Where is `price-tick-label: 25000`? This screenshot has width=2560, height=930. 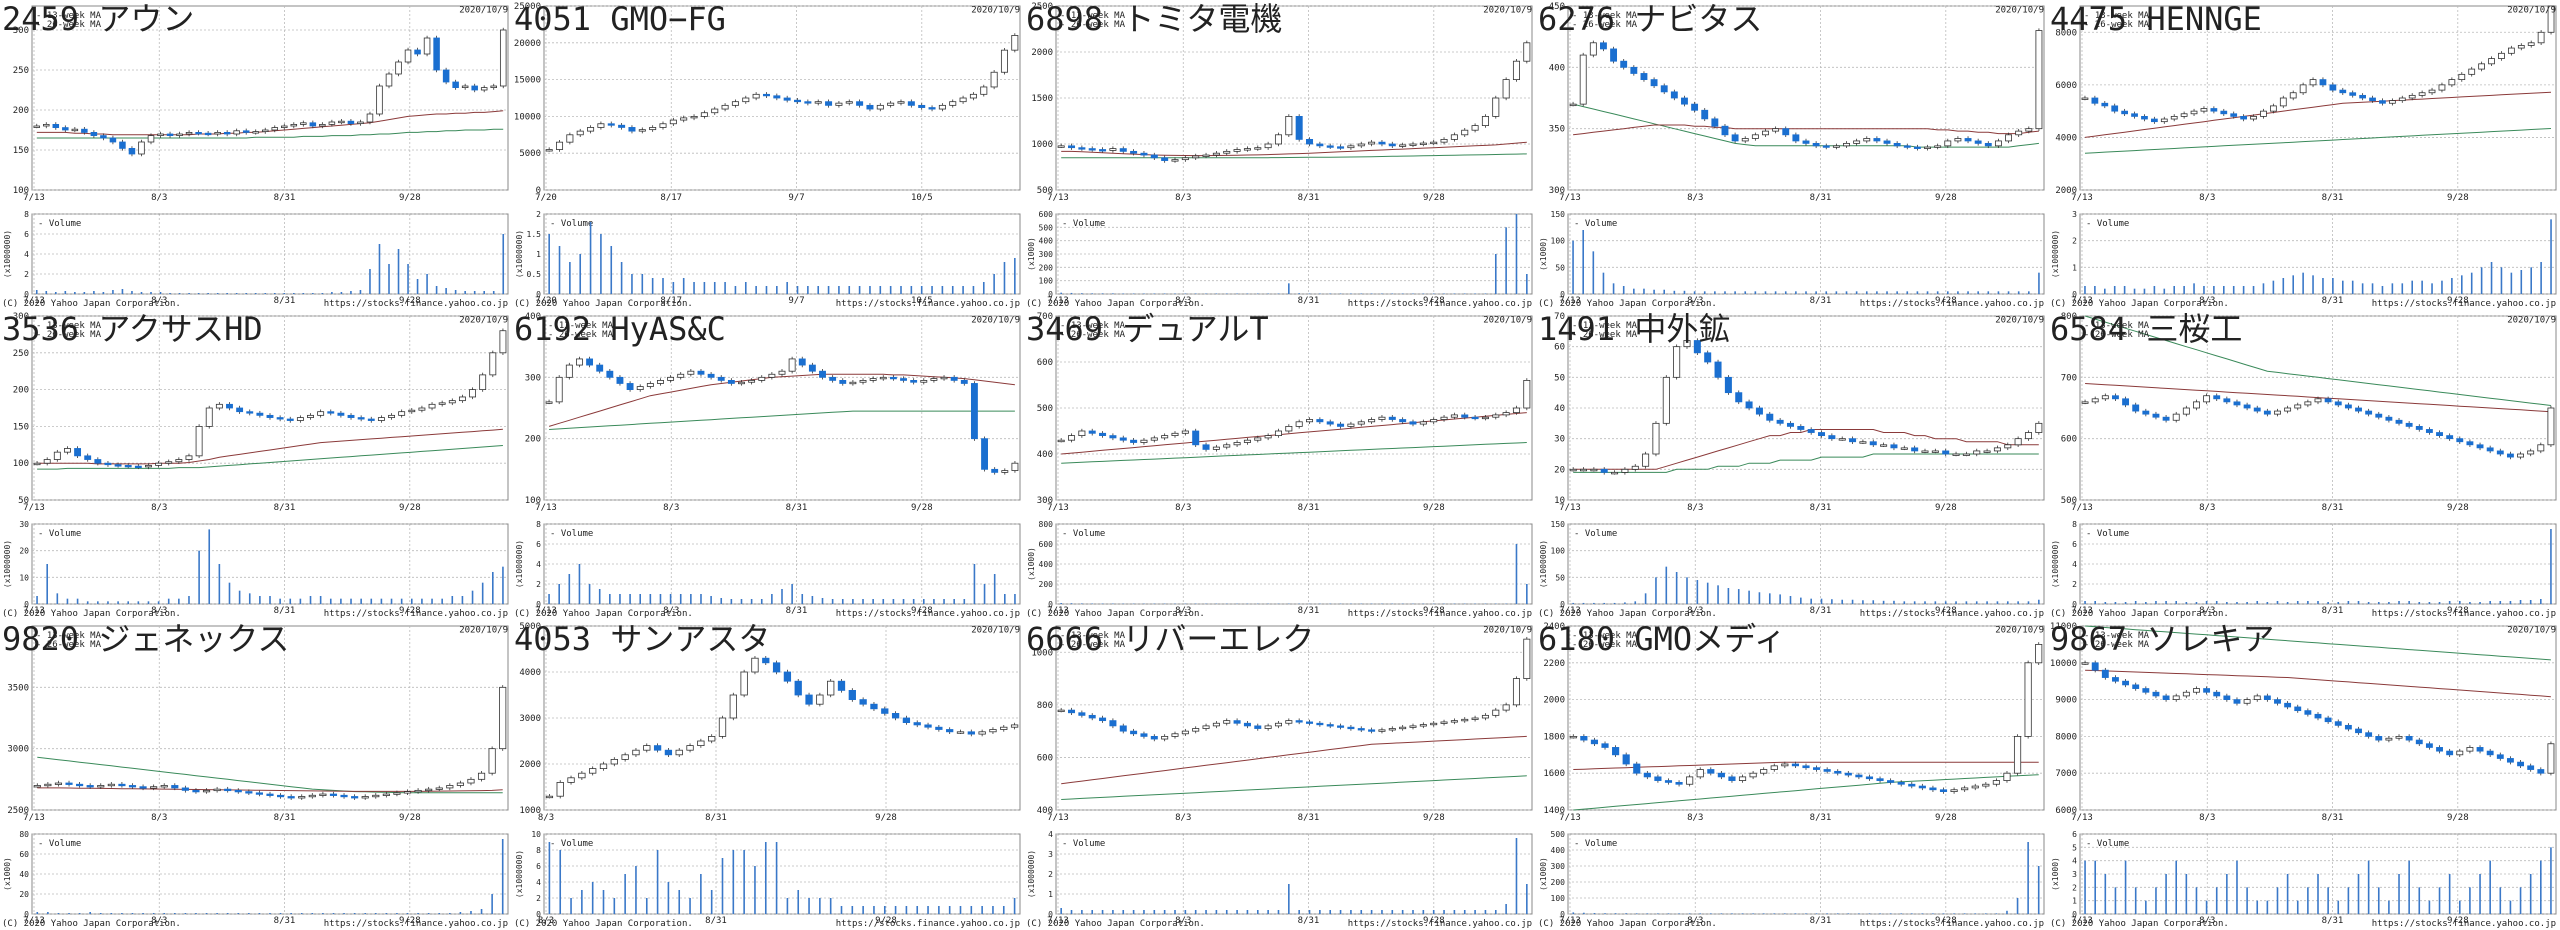
price-tick-label: 25000 is located at coordinates (527, 7).